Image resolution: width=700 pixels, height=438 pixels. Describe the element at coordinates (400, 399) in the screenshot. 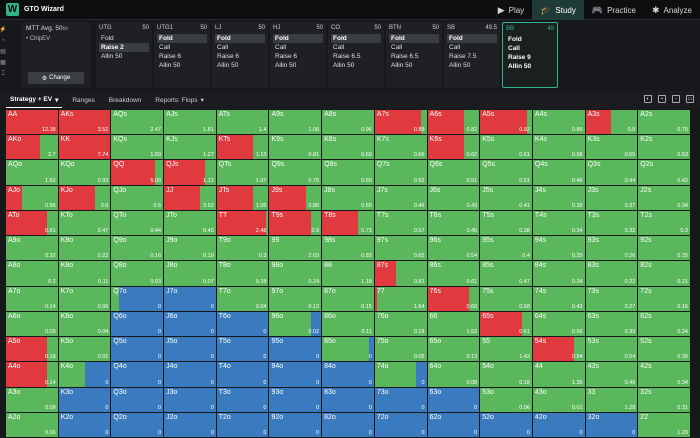

I see `hand-cell: 73o 0` at that location.